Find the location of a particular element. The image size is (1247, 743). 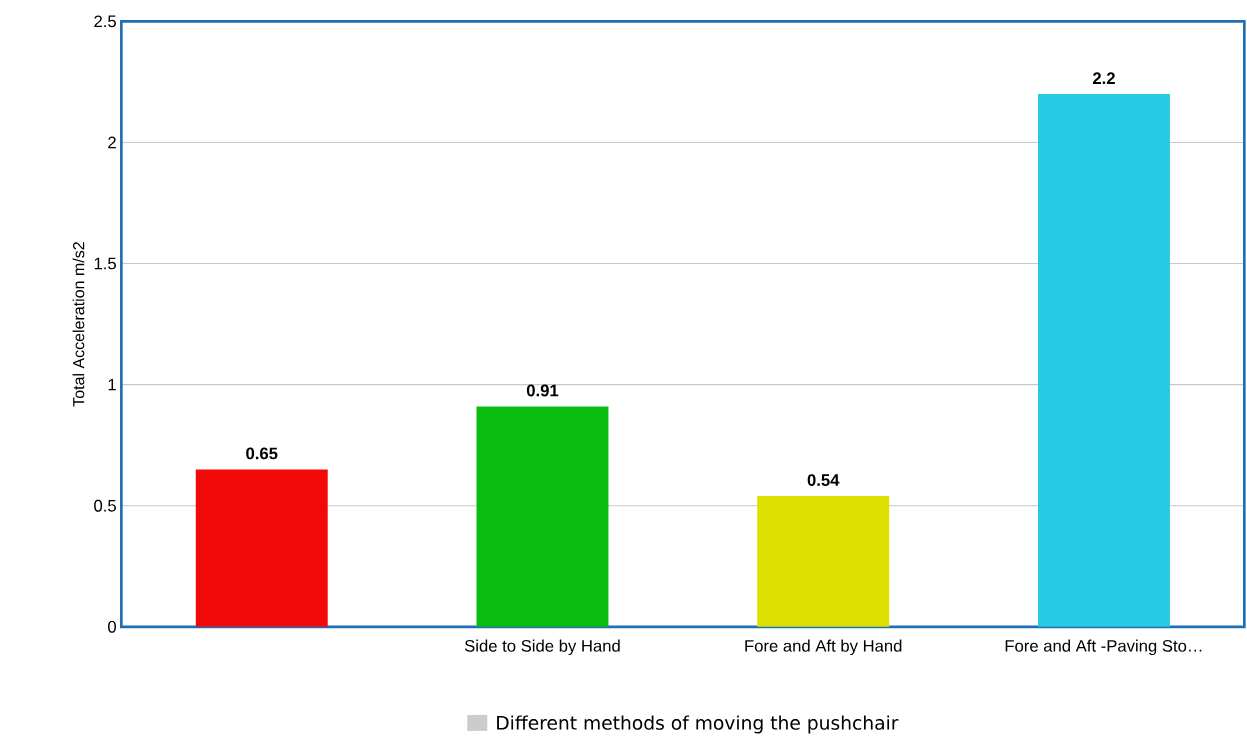

data-label: 0.54 is located at coordinates (823, 480).